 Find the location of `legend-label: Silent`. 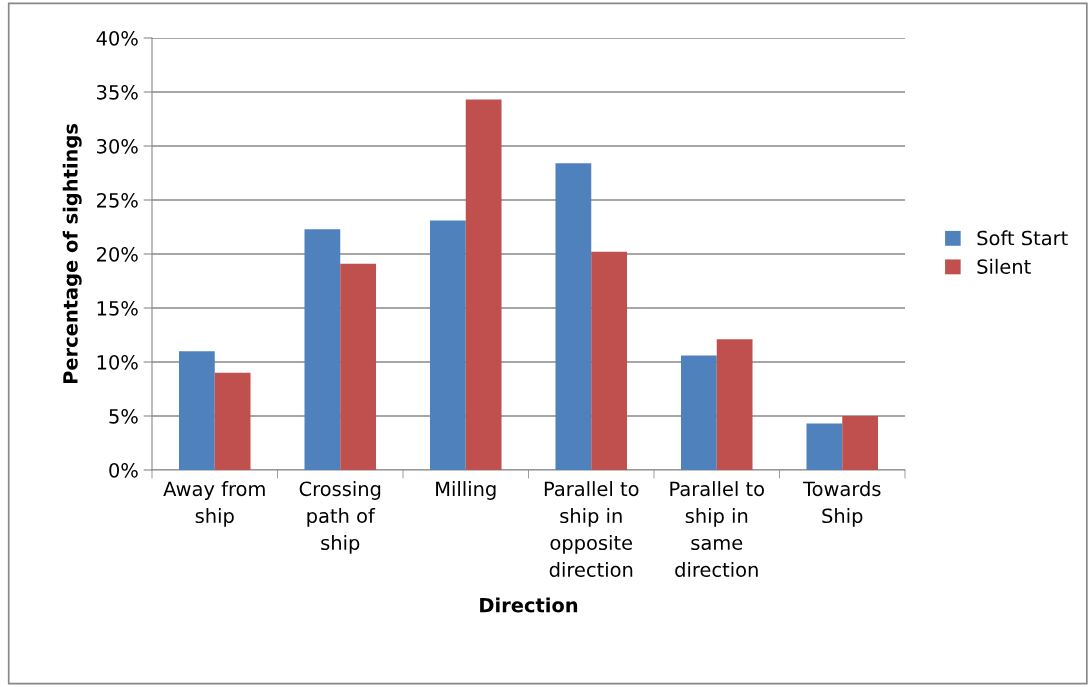

legend-label: Silent is located at coordinates (1004, 266).